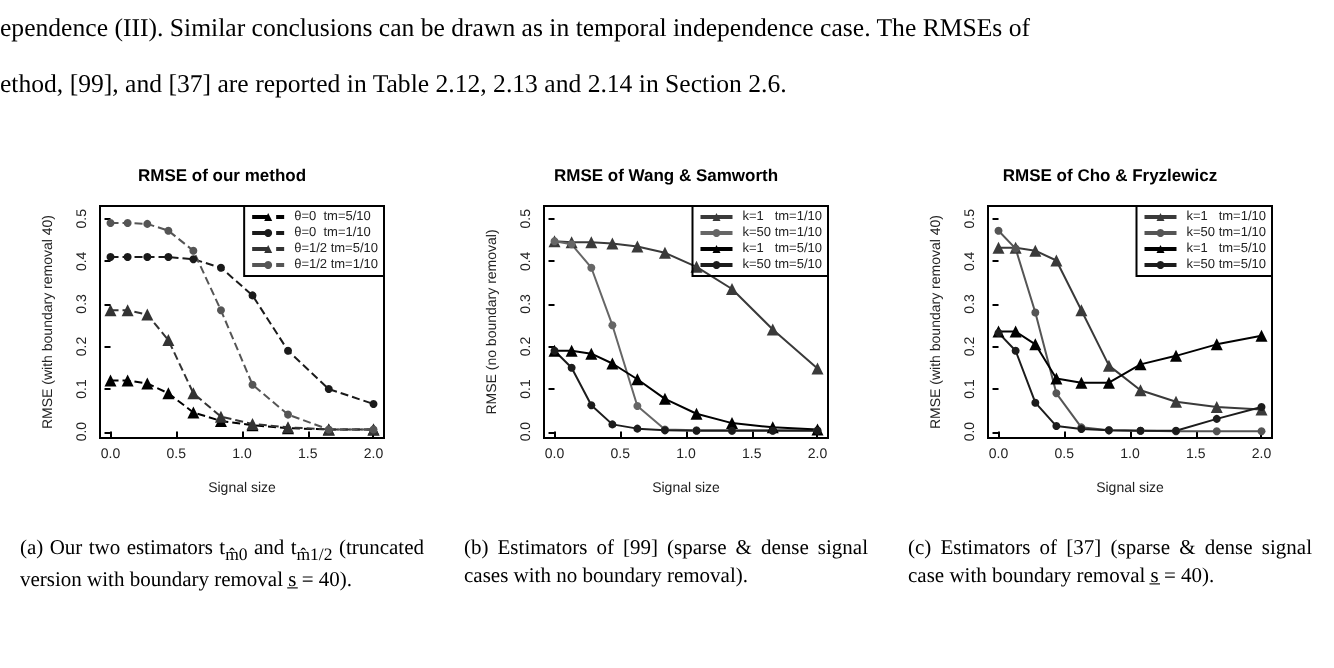 The height and width of the screenshot is (668, 1334). Describe the element at coordinates (1110, 175) in the screenshot. I see `chart-title: RMSE of Cho & Fryzlewicz` at that location.